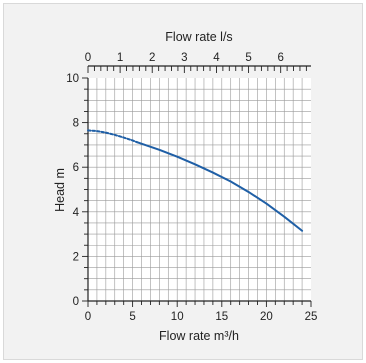 This screenshot has height=363, width=366. I want to click on x2-tick-label: 2, so click(152, 58).